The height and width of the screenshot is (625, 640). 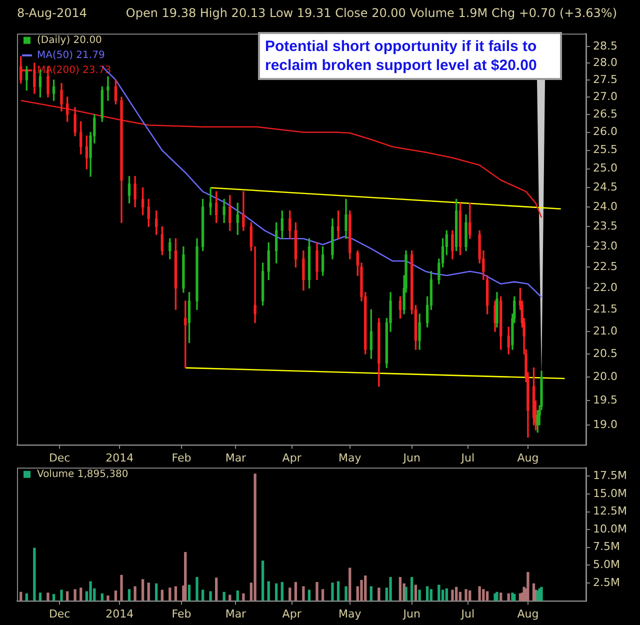 What do you see at coordinates (605, 131) in the screenshot?
I see `y-tick-label: 26.0` at bounding box center [605, 131].